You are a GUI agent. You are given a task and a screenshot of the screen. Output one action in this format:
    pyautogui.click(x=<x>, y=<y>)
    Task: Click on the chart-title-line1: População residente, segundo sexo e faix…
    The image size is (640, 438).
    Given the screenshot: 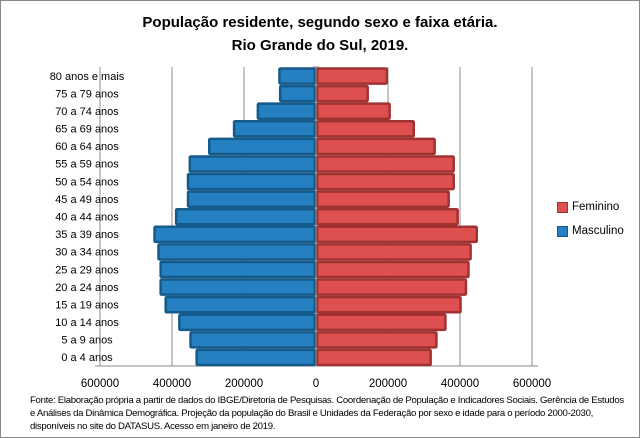 What is the action you would take?
    pyautogui.click(x=320, y=22)
    